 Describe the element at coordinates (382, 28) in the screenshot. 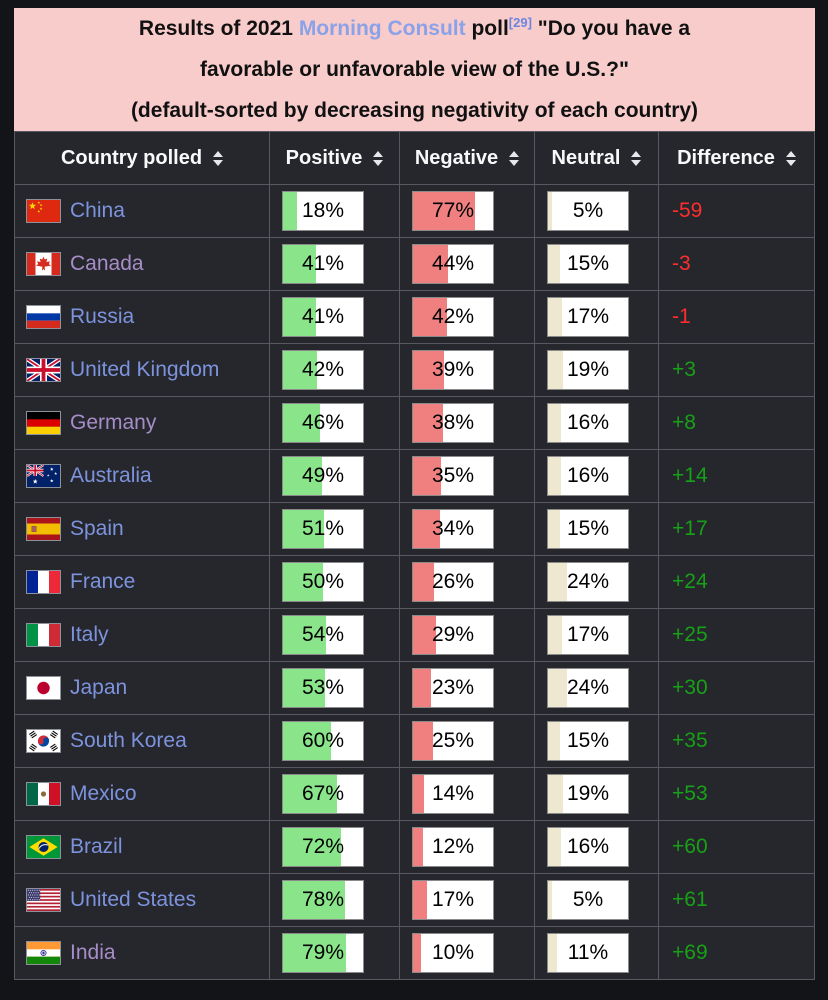

I see `morning-consult-link: Morning Consult` at that location.